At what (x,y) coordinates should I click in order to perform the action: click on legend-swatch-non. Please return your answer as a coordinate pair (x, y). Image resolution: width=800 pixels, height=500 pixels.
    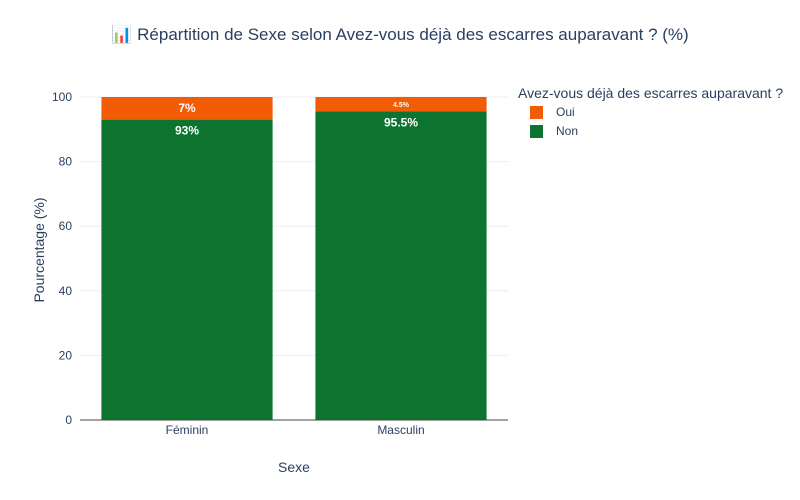
    Looking at the image, I should click on (536, 131).